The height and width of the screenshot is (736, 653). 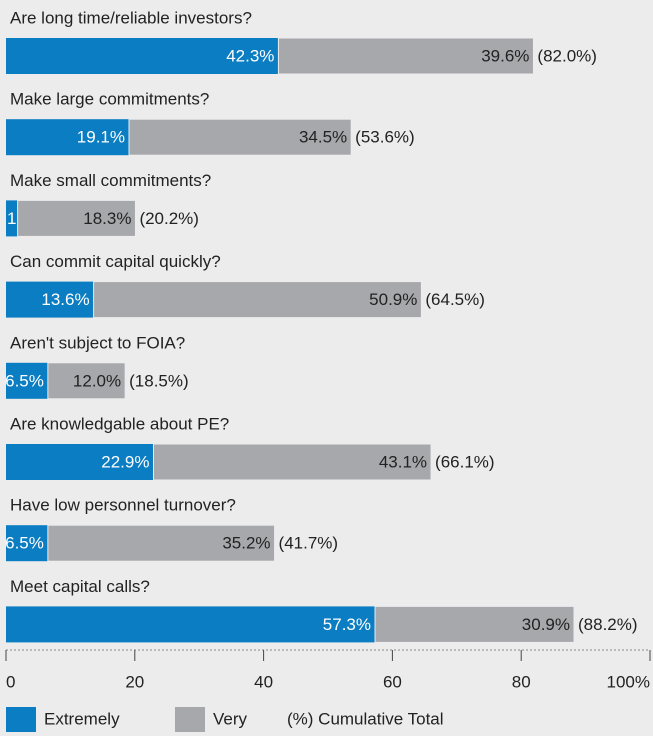 I want to click on category-label: Make small commitments?, so click(x=110, y=180).